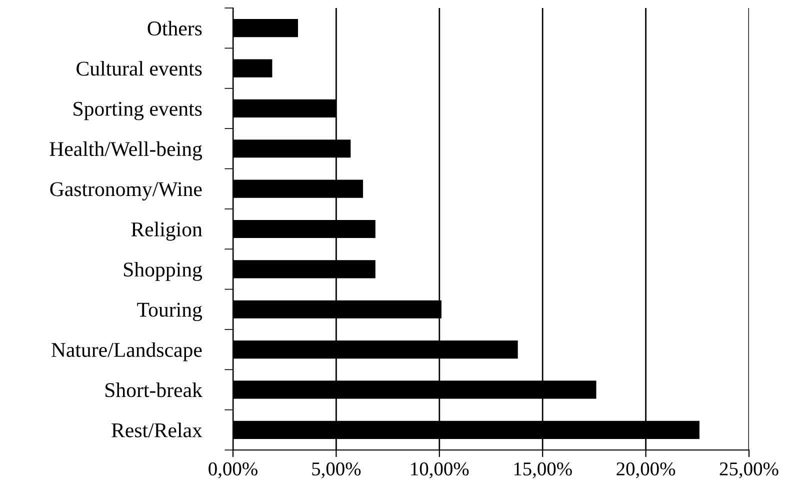 The image size is (794, 488). Describe the element at coordinates (153, 390) in the screenshot. I see `y-tick-label: Short-break` at that location.